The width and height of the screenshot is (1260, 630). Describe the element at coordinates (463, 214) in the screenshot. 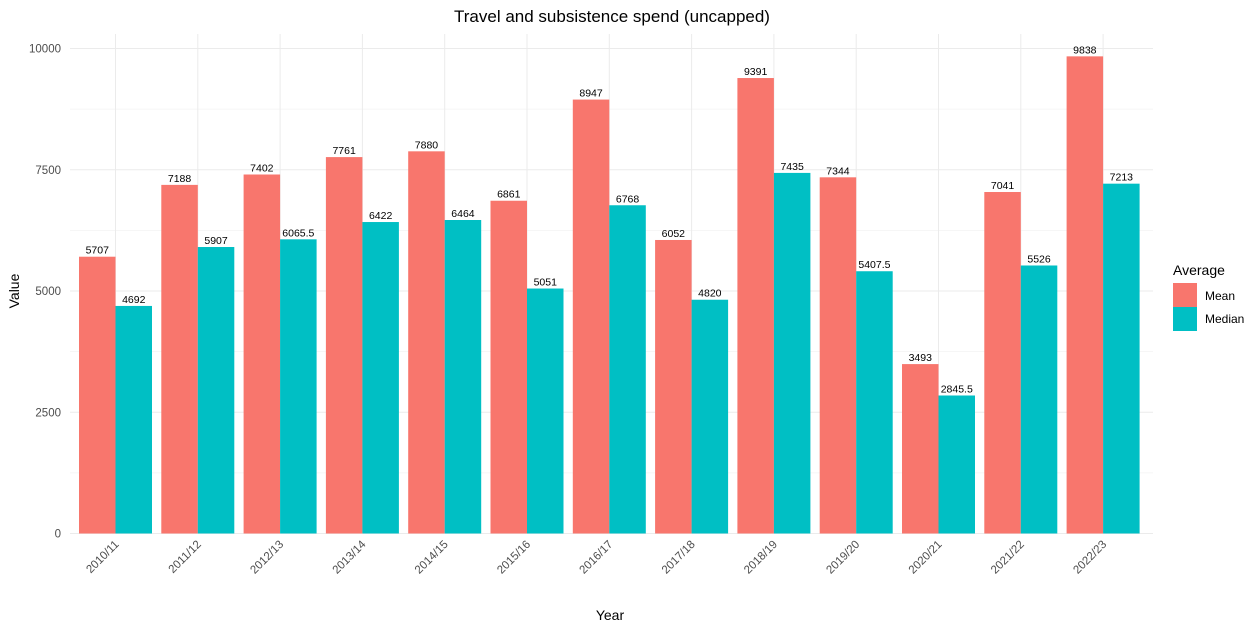

I see `data-label-median: 6464` at that location.